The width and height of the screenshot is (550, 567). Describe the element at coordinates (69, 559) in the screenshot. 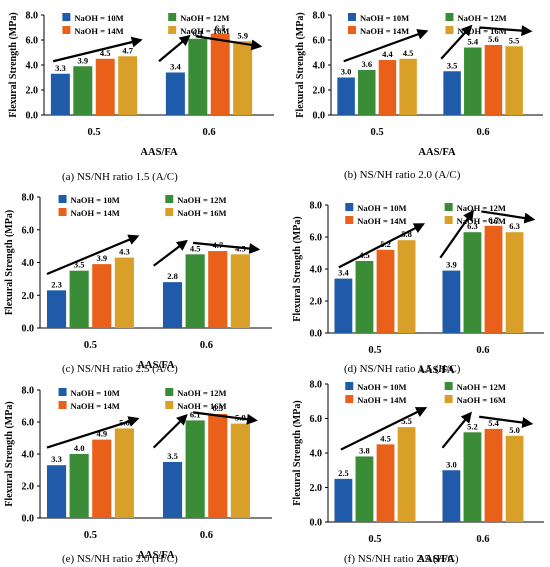

I see `panel-letter: (e)` at that location.